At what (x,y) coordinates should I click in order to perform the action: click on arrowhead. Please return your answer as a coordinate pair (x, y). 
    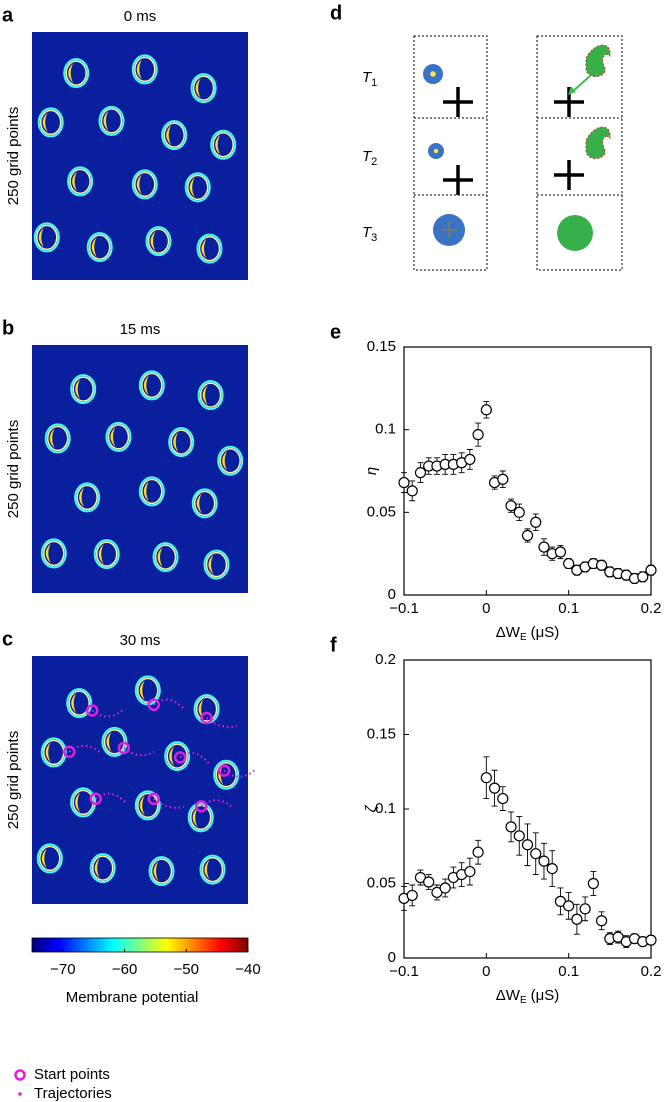
    Looking at the image, I should click on (572, 90).